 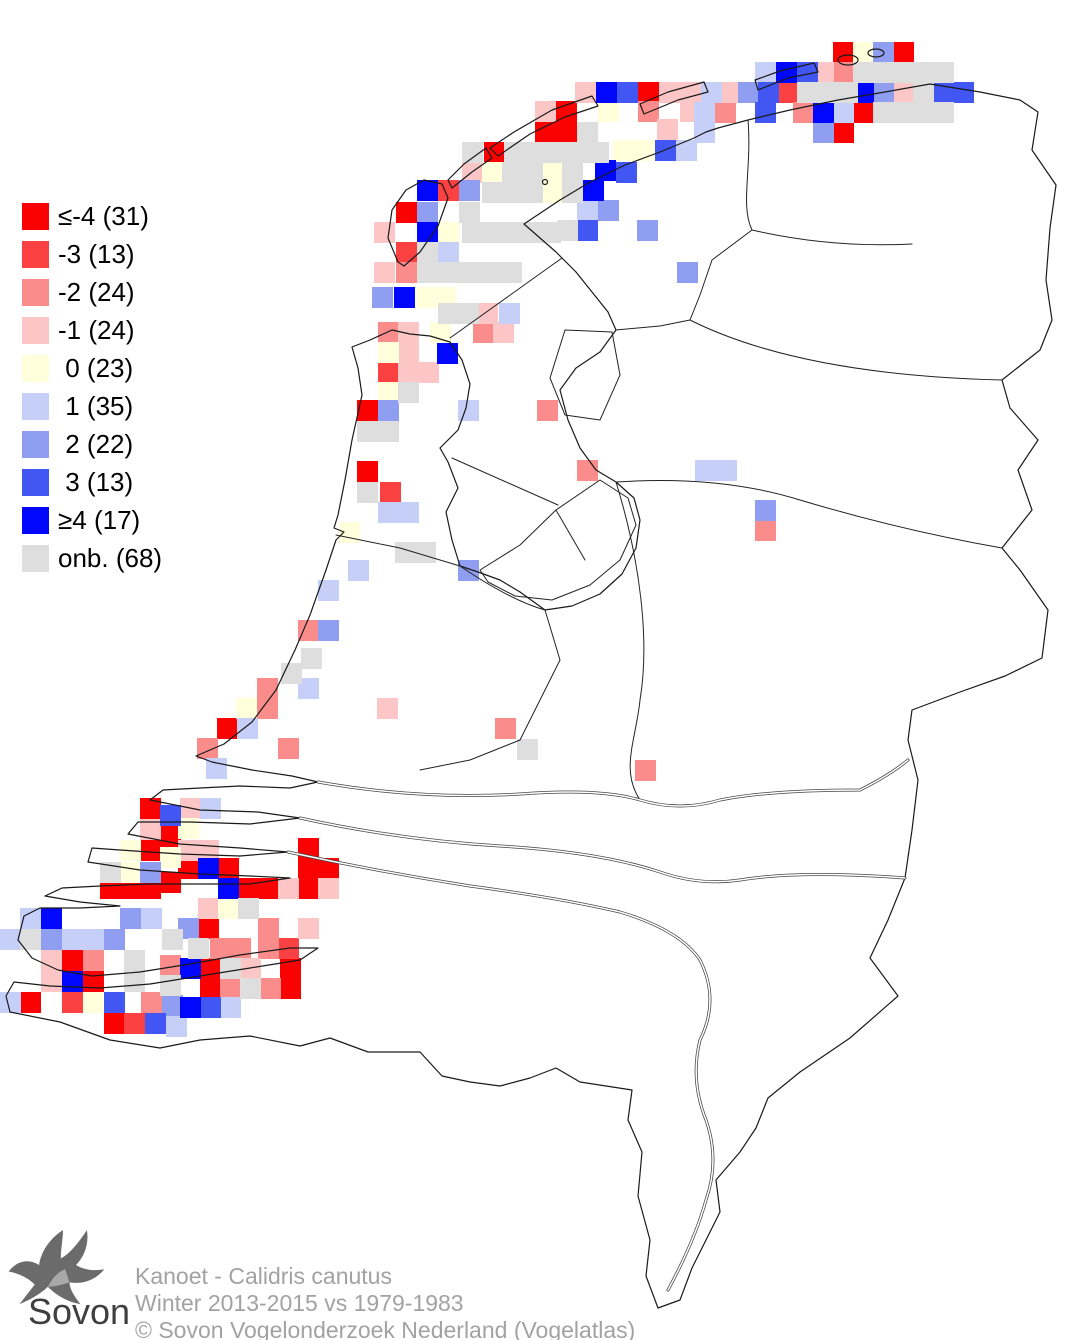 What do you see at coordinates (96, 405) in the screenshot?
I see `legend-item-label: 1 (35)` at bounding box center [96, 405].